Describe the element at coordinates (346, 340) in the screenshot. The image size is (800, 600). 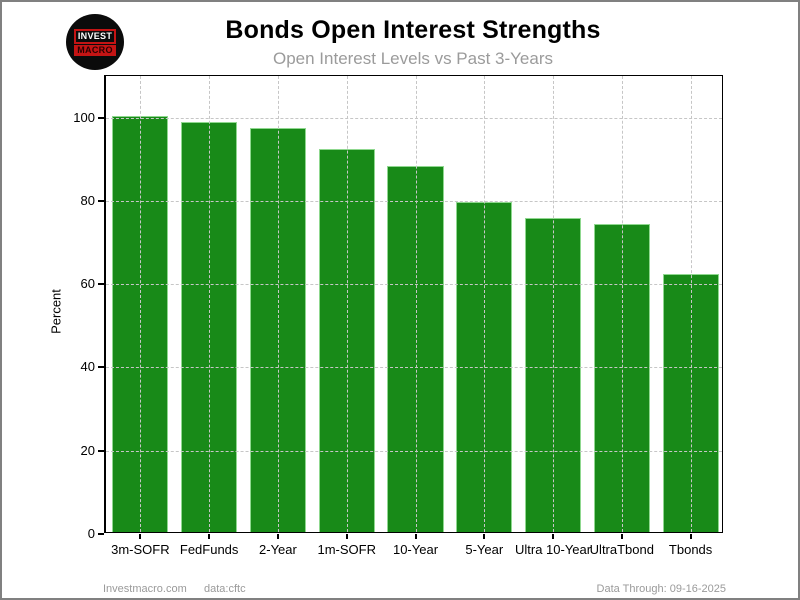
I see `bar-1m-SOFR` at that location.